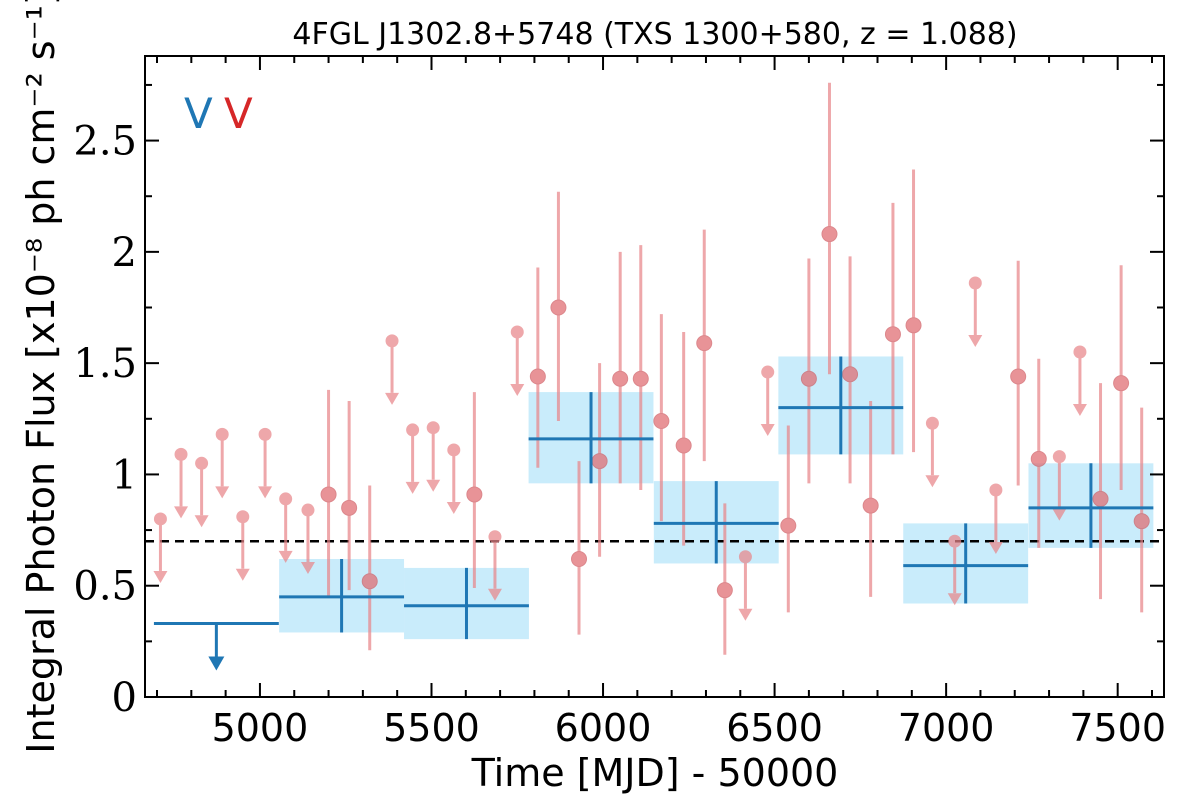 The width and height of the screenshot is (1200, 800). I want to click on y-tick-label: 1, so click(124, 475).